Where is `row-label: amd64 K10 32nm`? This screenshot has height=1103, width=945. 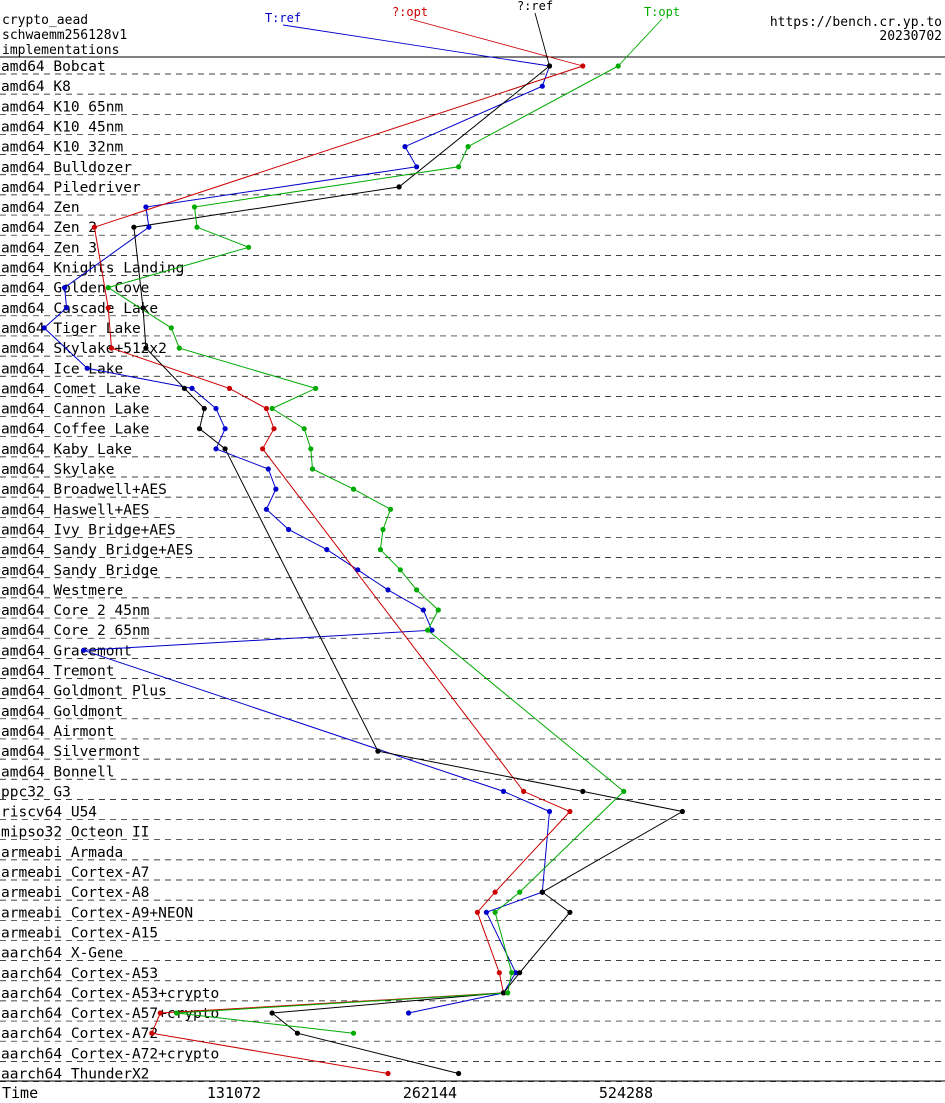
row-label: amd64 K10 32nm is located at coordinates (62, 148).